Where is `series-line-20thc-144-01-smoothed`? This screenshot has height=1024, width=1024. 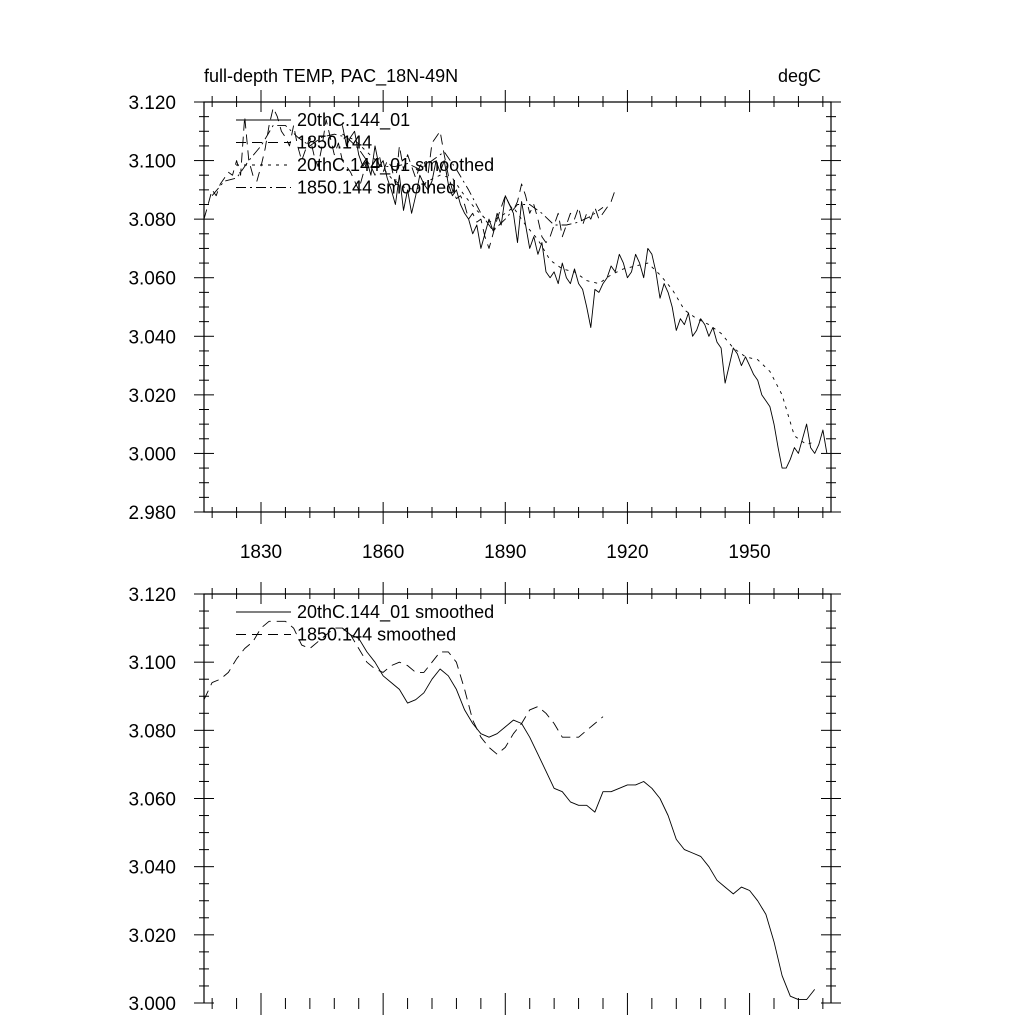 series-line-20thc-144-01-smoothed is located at coordinates (578, 289).